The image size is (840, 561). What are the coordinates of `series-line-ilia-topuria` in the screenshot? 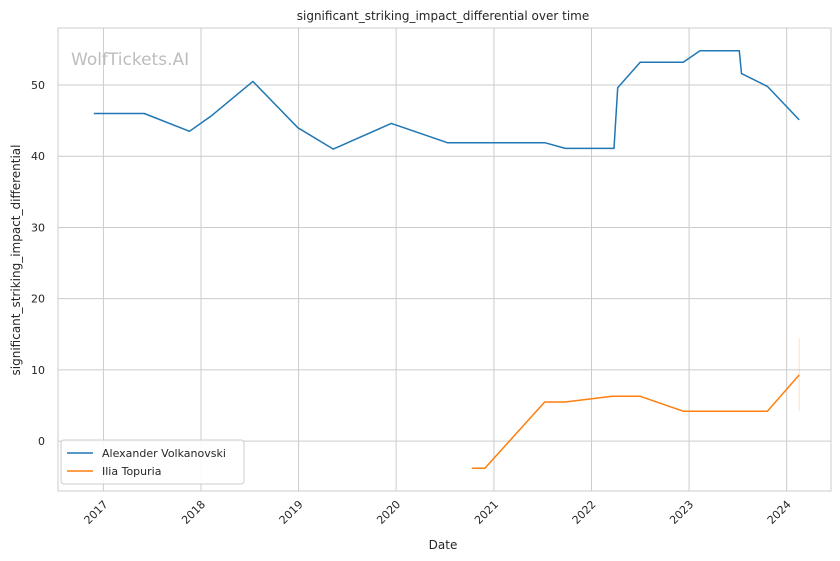 It's located at (635, 421).